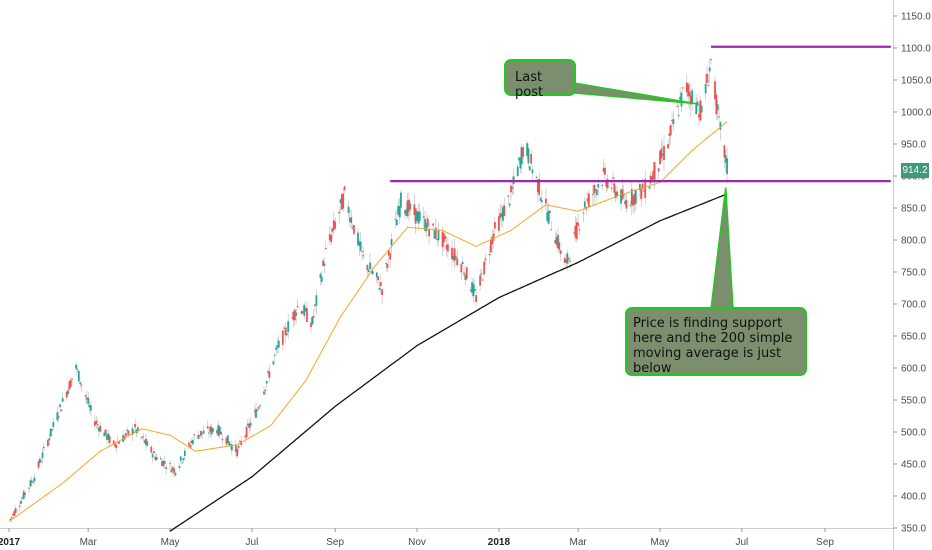  What do you see at coordinates (640, 114) in the screenshot?
I see `support-resistance-lines` at bounding box center [640, 114].